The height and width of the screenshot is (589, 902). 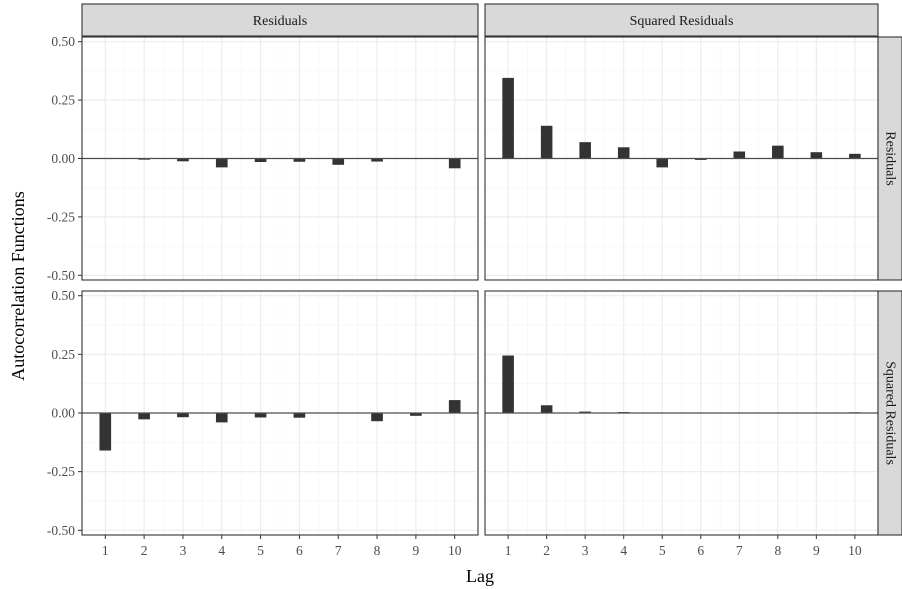 I want to click on y-axis-title: Autocorrelation Functions, so click(x=18, y=285).